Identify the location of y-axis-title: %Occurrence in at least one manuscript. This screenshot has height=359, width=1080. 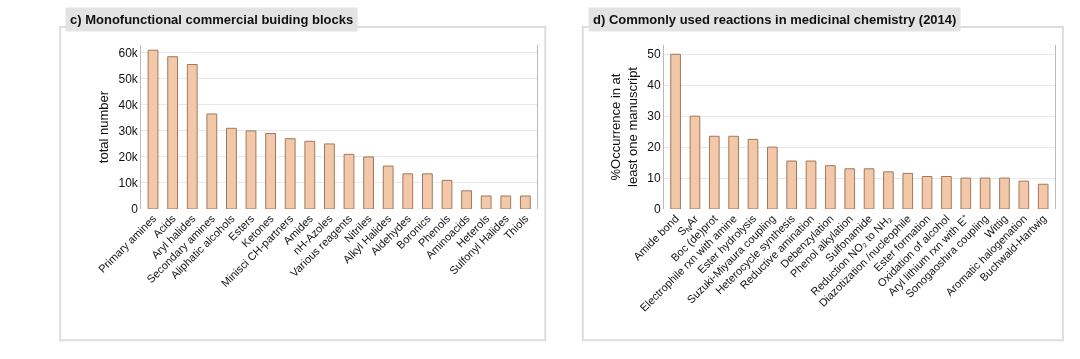
(624, 126).